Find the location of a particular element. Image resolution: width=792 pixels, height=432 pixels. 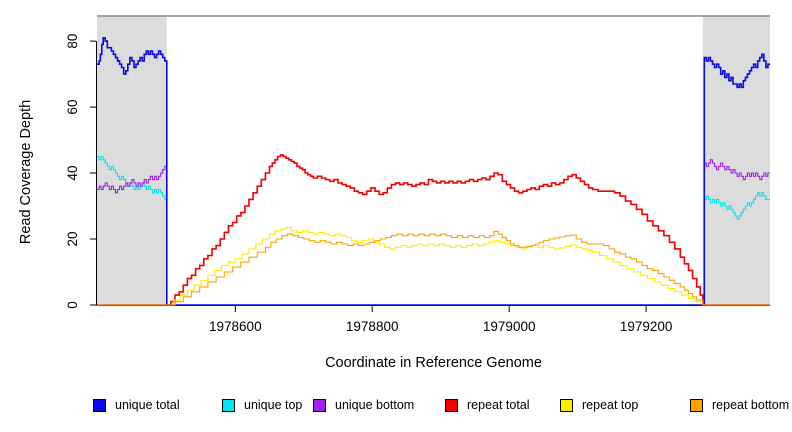

legend-label: unique total is located at coordinates (147, 405).